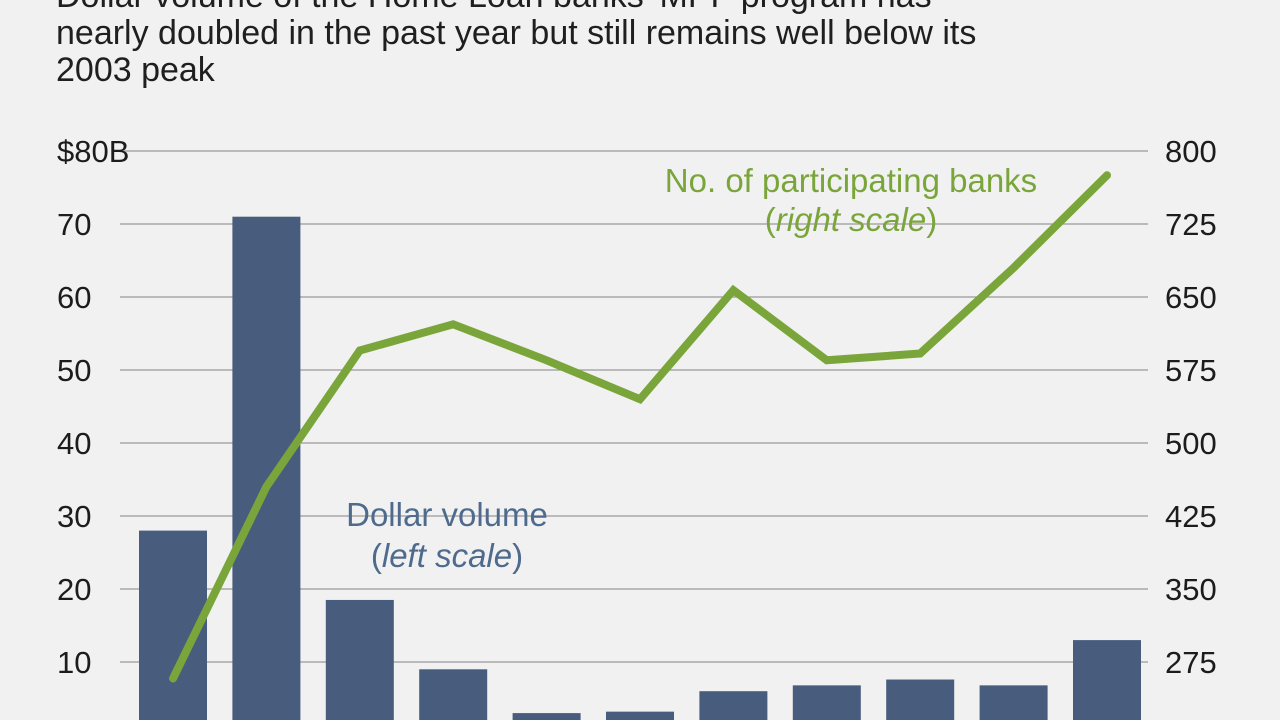 The image size is (1280, 720). Describe the element at coordinates (1191, 151) in the screenshot. I see `right-tick-label: 800` at that location.